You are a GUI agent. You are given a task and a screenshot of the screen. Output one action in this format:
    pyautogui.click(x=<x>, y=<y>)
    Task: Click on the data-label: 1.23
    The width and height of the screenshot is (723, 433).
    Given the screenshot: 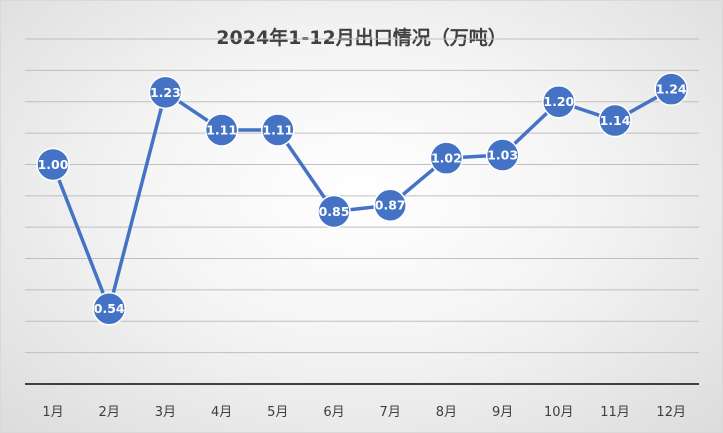 What is the action you would take?
    pyautogui.click(x=165, y=92)
    